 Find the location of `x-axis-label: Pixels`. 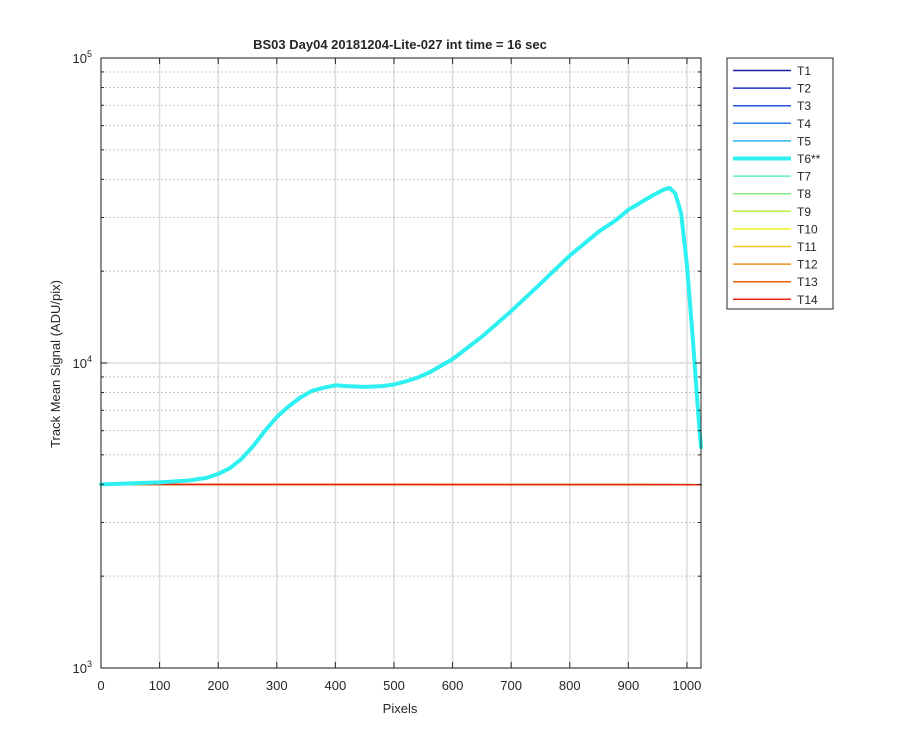

x-axis-label: Pixels is located at coordinates (400, 708).